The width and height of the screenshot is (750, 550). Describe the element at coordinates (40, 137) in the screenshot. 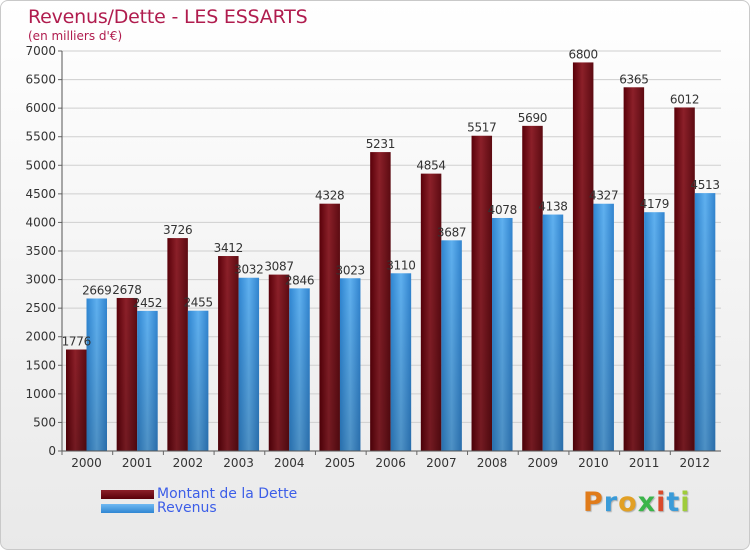

I see `y-tick-label: 5500` at that location.